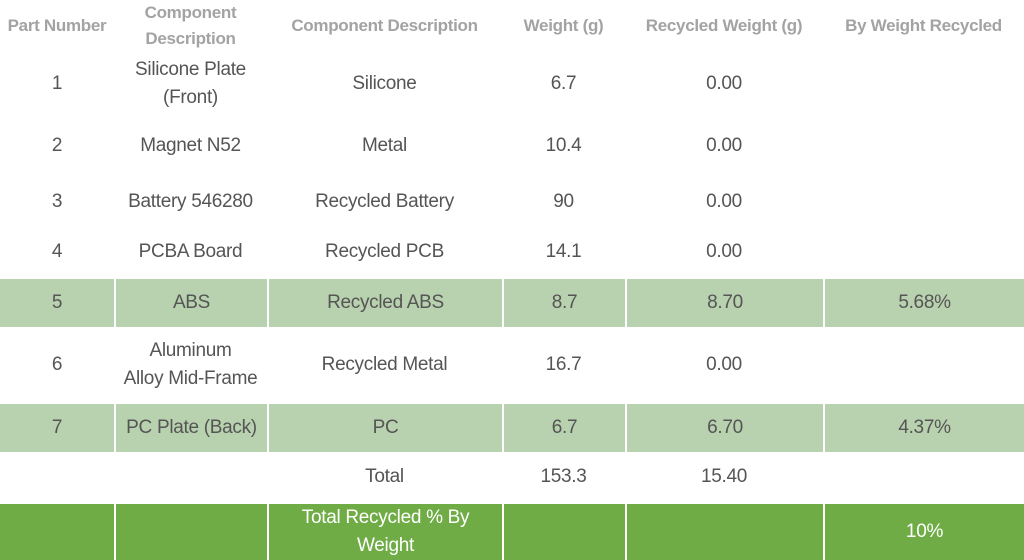  I want to click on component-cell: Silicone Plate (Front), so click(190, 83).